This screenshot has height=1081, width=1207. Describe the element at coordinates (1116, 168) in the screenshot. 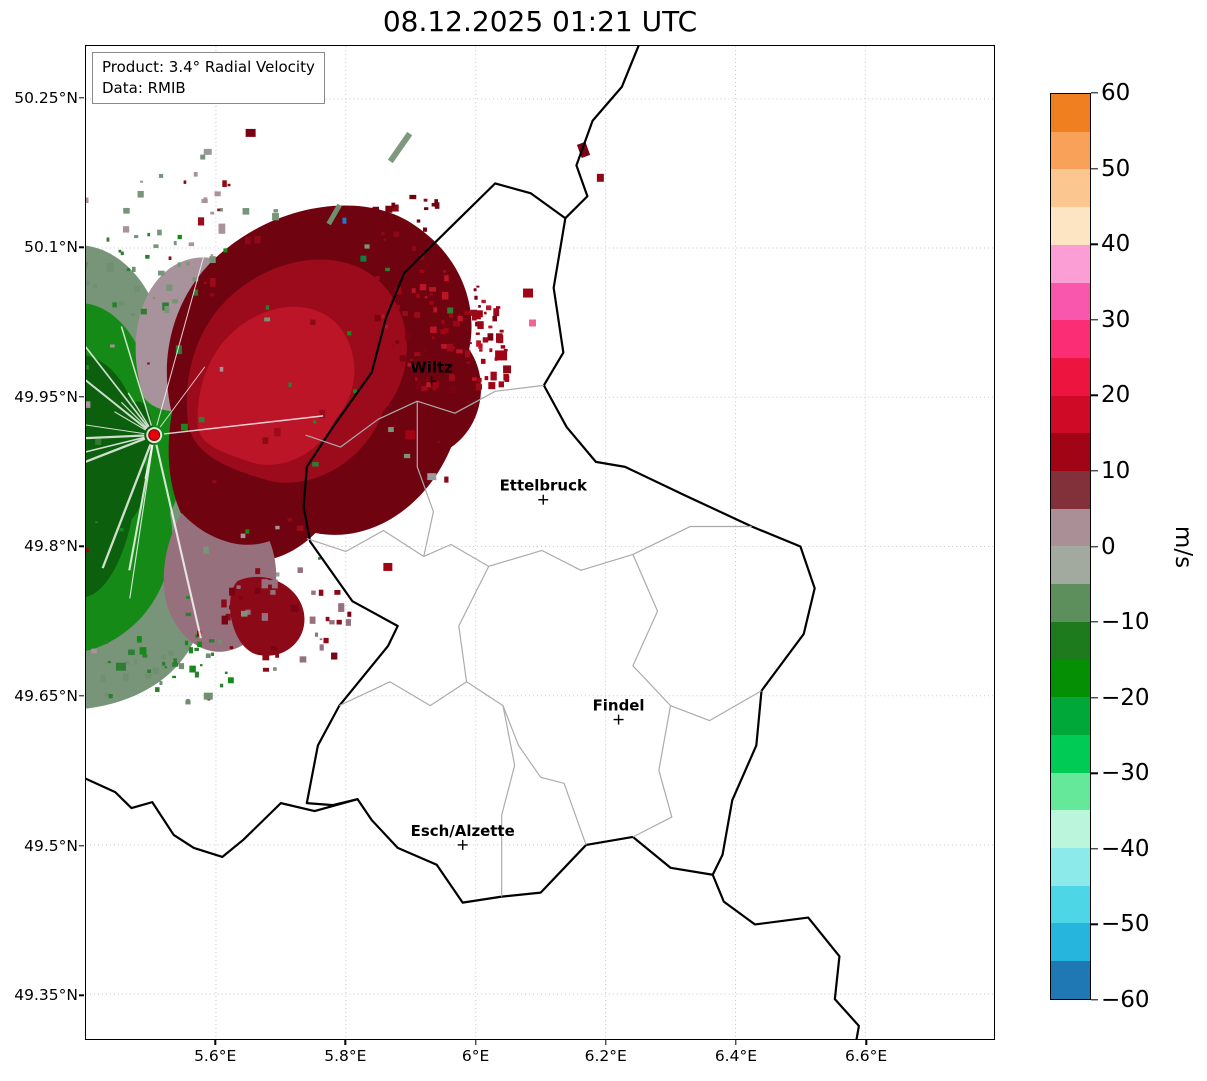

I see `colorbar-tick-label: 50` at that location.